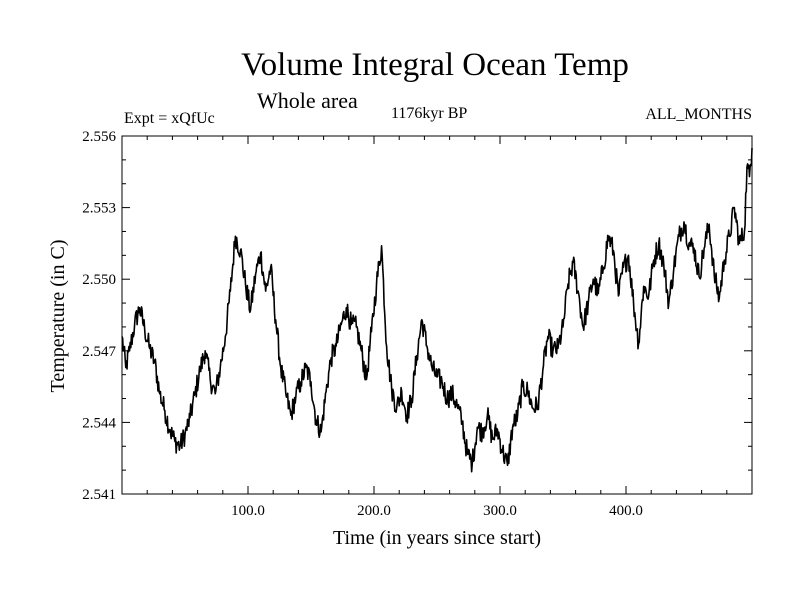 The image size is (800, 600). What do you see at coordinates (169, 118) in the screenshot?
I see `experiment-label: Expt = xQfUc` at bounding box center [169, 118].